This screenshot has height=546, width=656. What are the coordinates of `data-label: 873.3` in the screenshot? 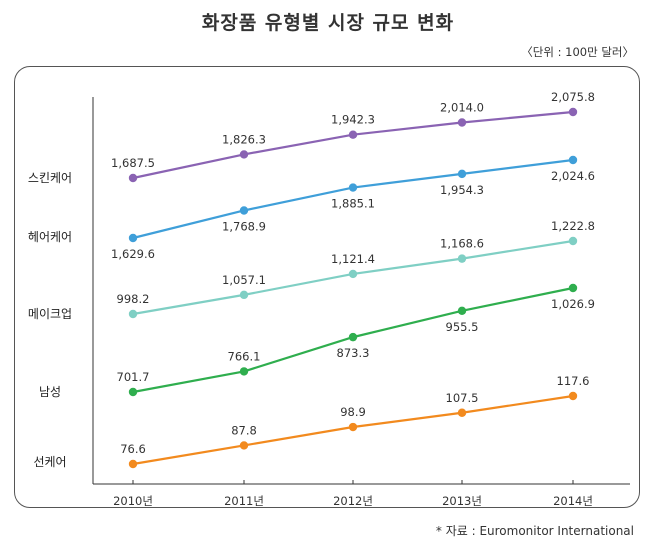 It's located at (353, 353).